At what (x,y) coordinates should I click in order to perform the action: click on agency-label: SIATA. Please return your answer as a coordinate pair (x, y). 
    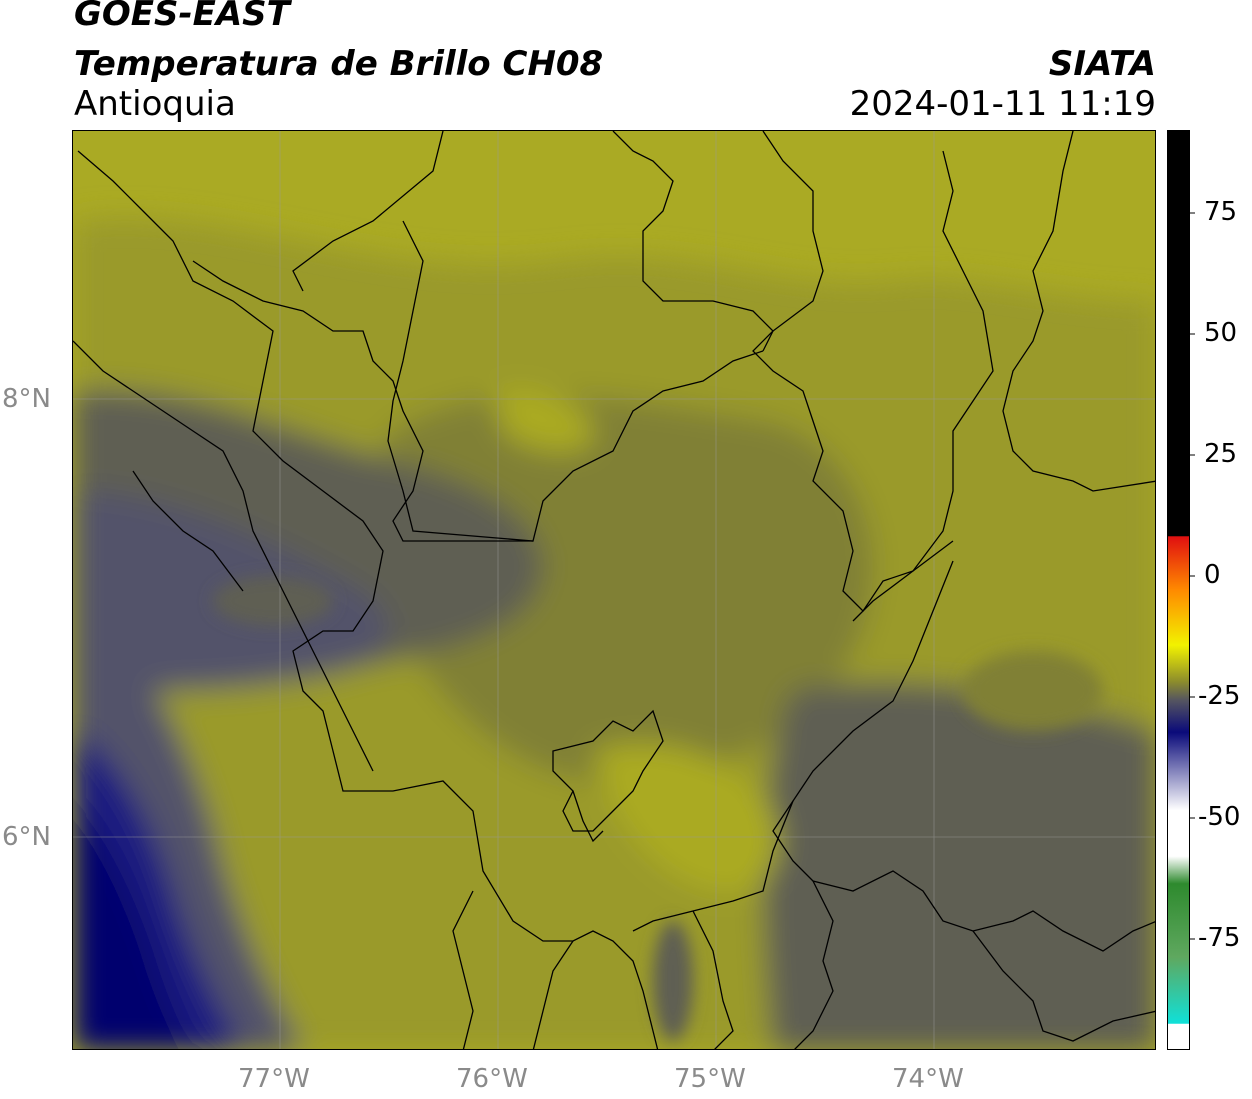
    Looking at the image, I should click on (1102, 64).